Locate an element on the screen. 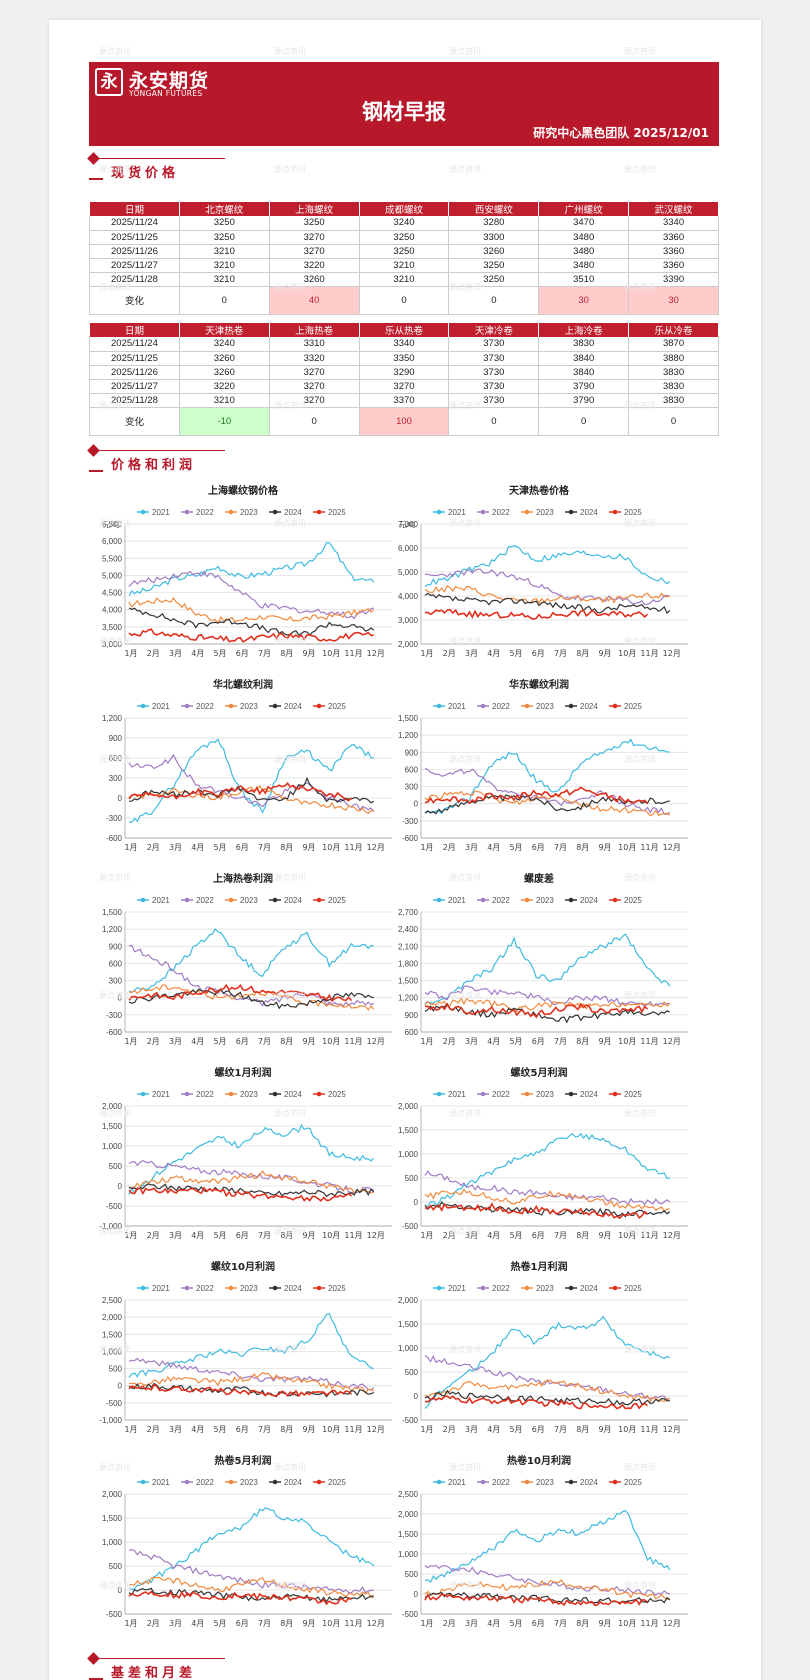  y-tick-label: -1,000 is located at coordinates (110, 1226).